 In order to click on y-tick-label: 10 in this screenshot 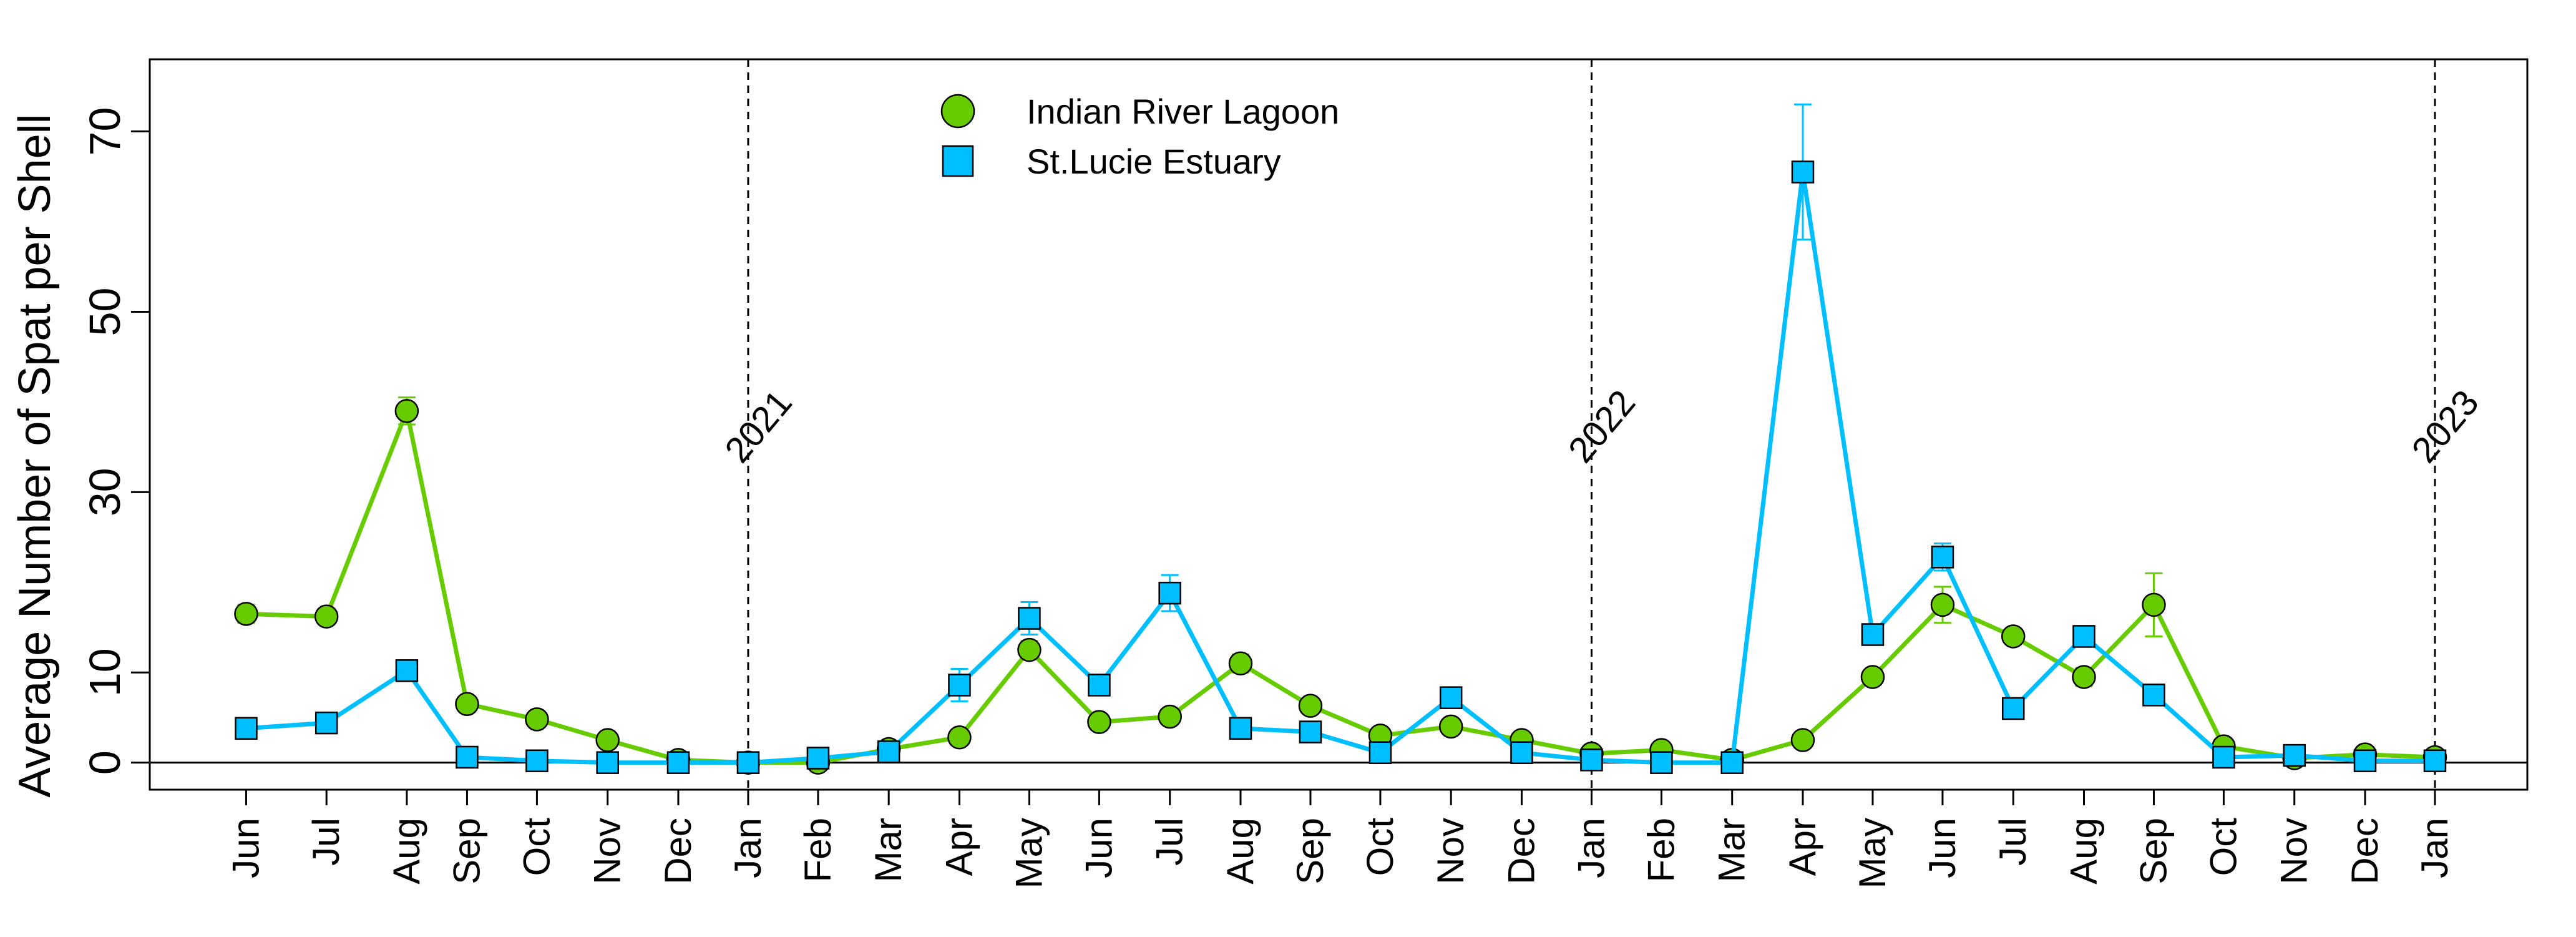, I will do `click(104, 672)`.